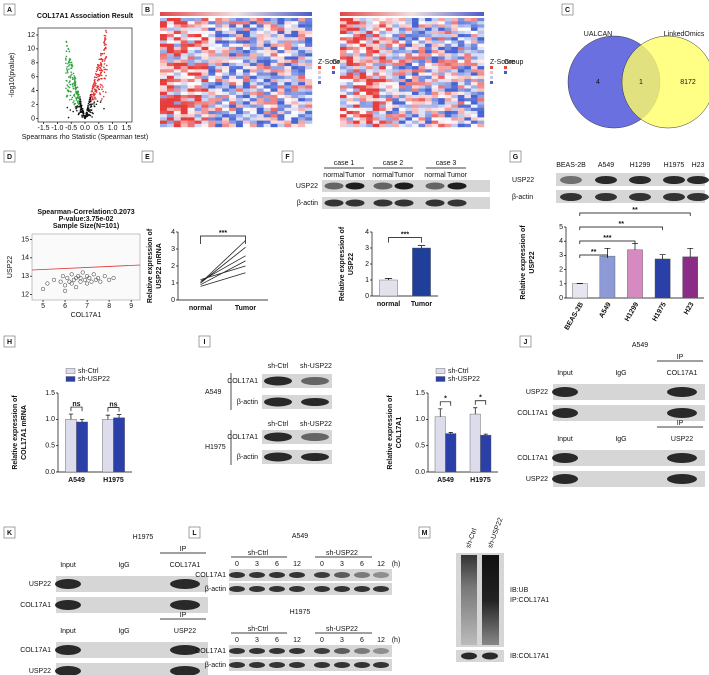  What do you see at coordinates (641, 82) in the screenshot?
I see `venn-count: 1` at bounding box center [641, 82].